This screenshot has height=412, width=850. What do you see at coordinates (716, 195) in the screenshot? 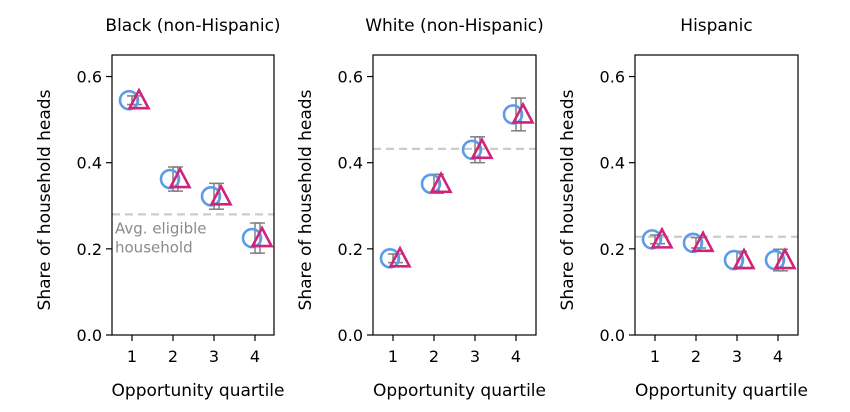
I see `panel-3-frame` at bounding box center [716, 195].